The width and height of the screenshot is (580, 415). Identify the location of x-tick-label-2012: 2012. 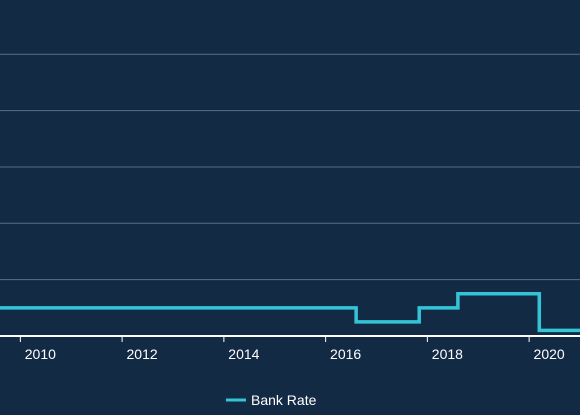
(142, 354).